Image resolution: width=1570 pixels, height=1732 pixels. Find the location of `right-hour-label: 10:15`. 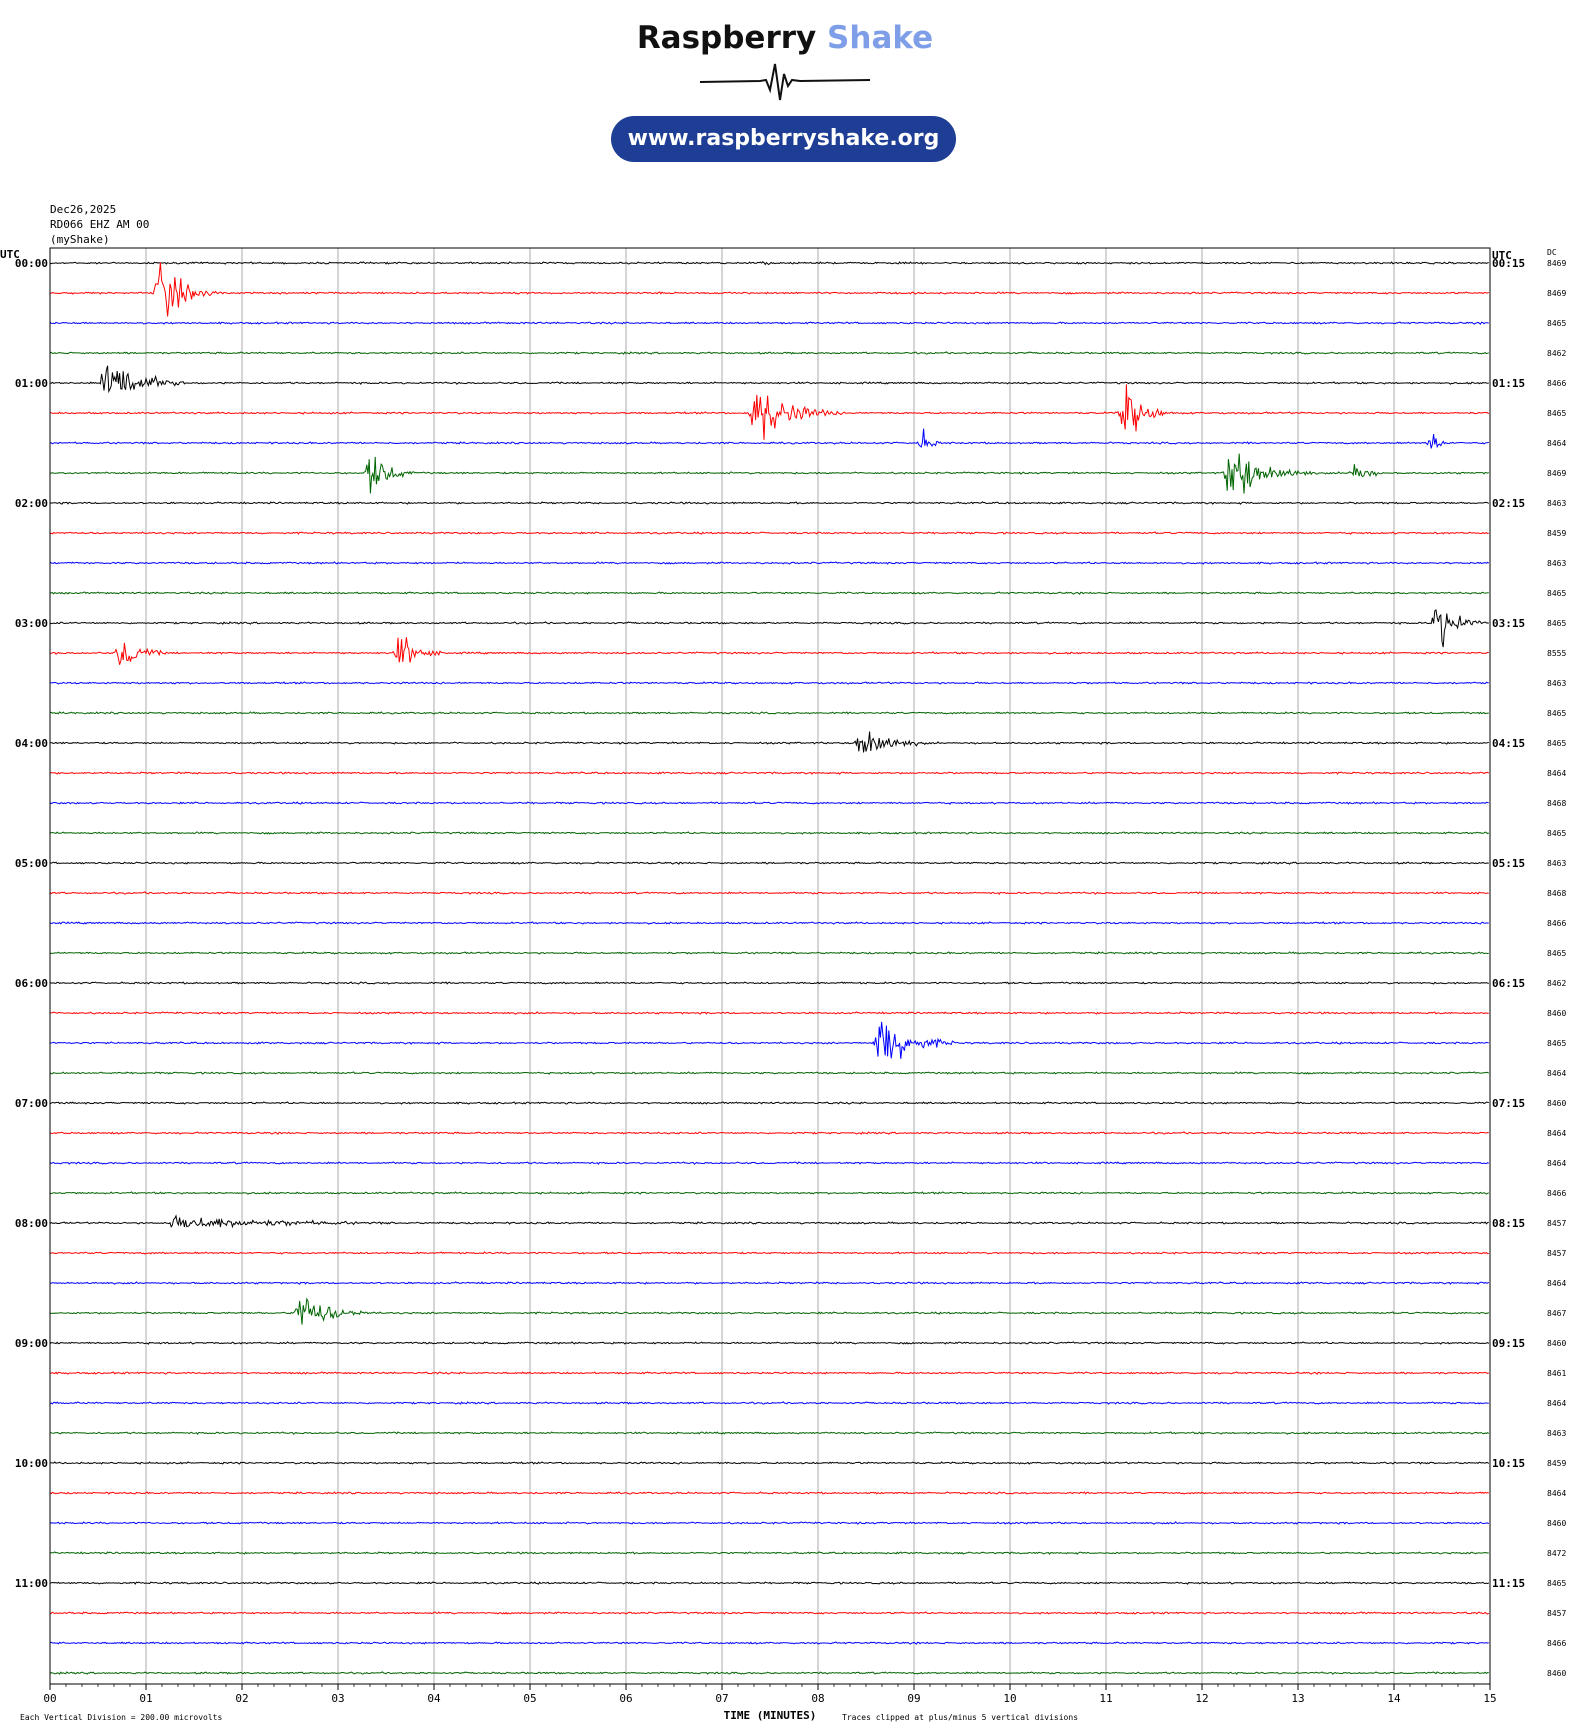

right-hour-label: 10:15 is located at coordinates (1508, 1463).